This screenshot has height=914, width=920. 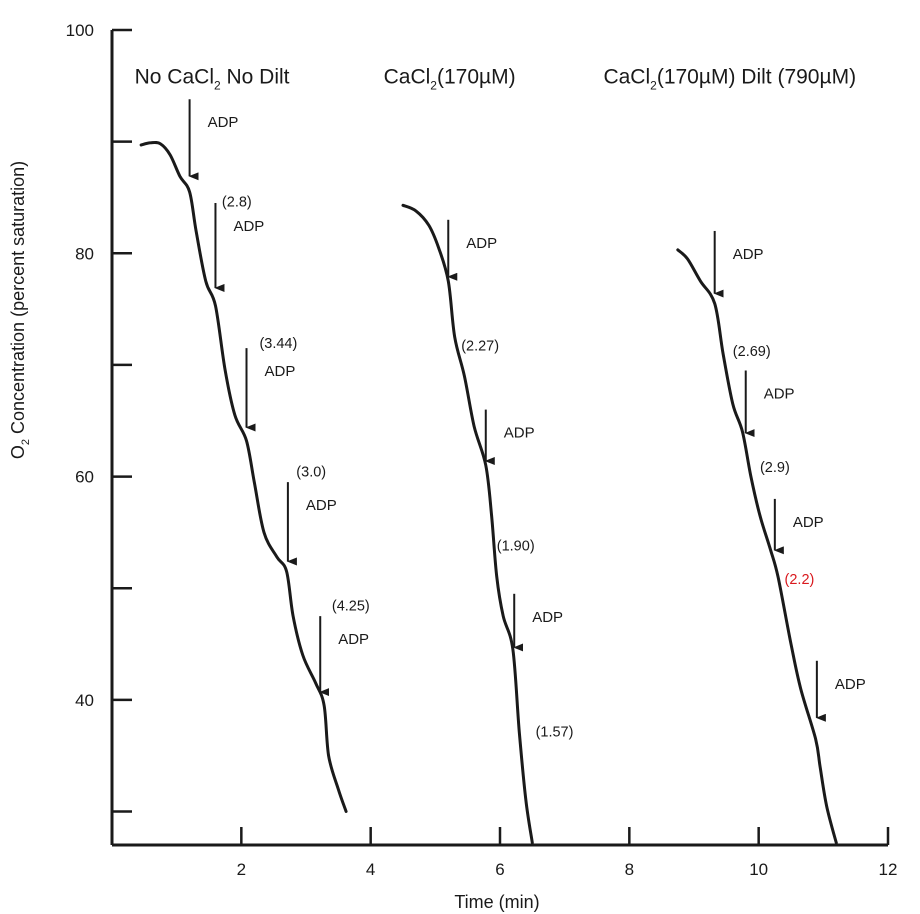 What do you see at coordinates (516, 546) in the screenshot?
I see `rate-label: (1.90)` at bounding box center [516, 546].